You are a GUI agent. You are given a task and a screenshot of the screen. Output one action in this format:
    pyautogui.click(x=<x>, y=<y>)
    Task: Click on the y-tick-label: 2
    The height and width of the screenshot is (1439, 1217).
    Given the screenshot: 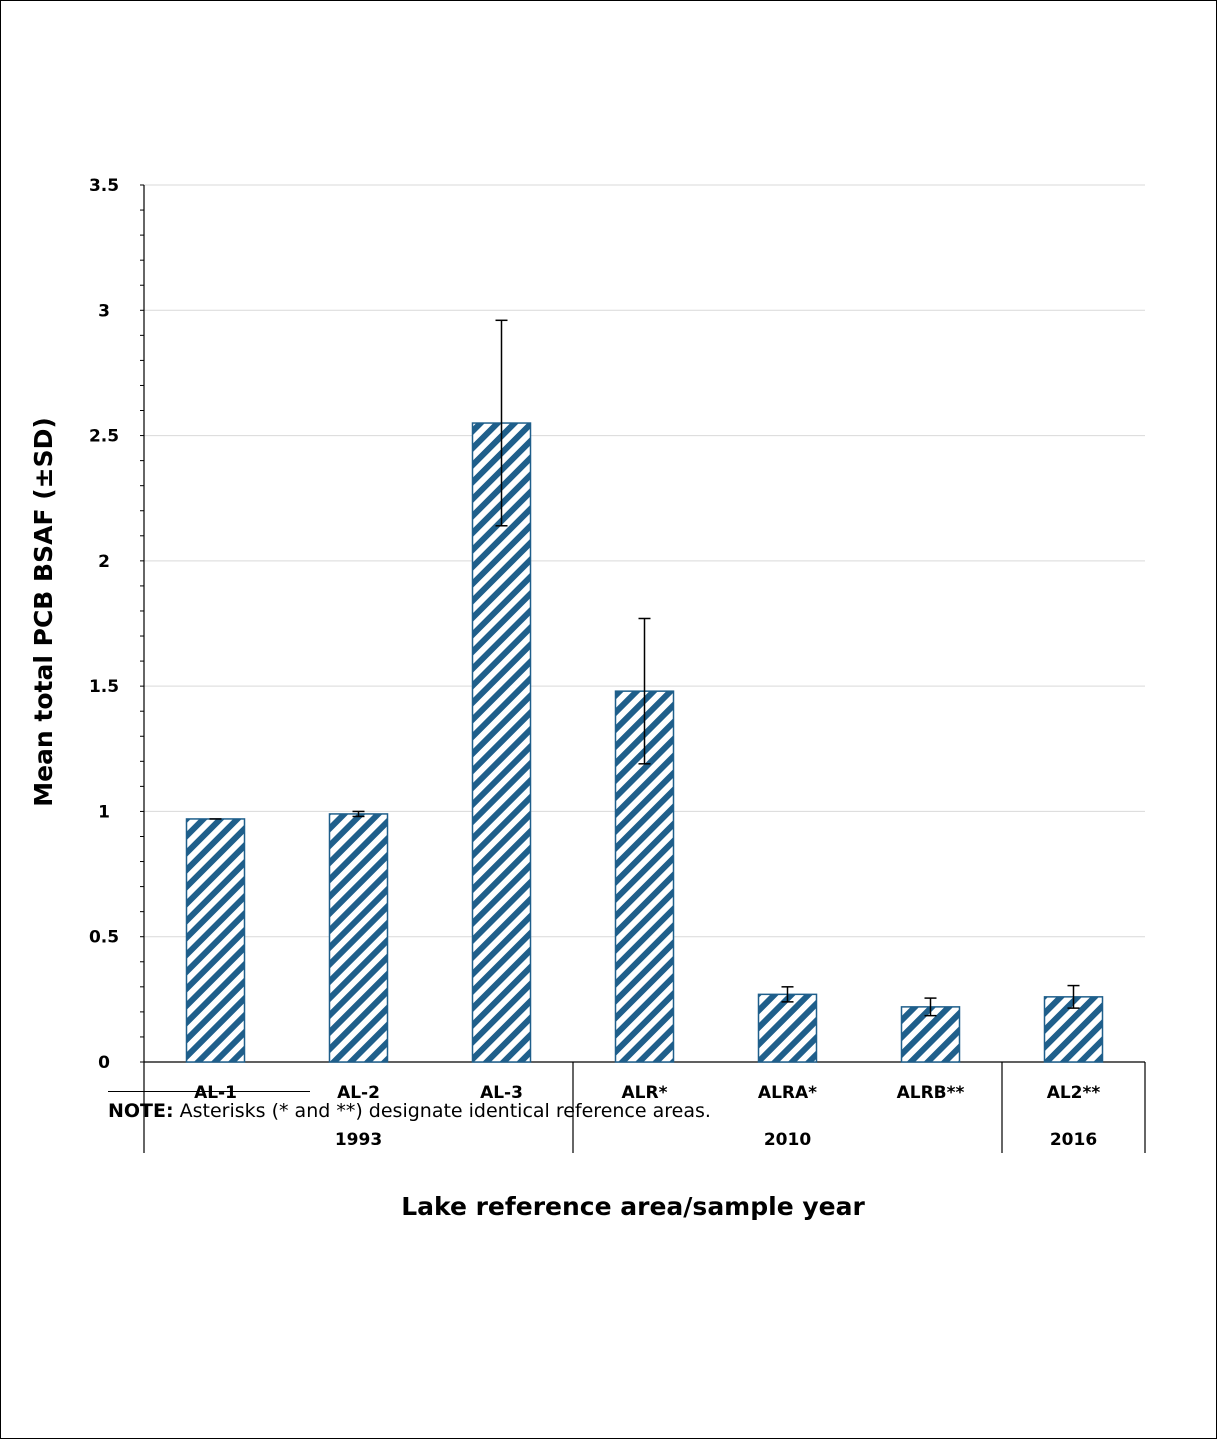 What is the action you would take?
    pyautogui.click(x=104, y=562)
    